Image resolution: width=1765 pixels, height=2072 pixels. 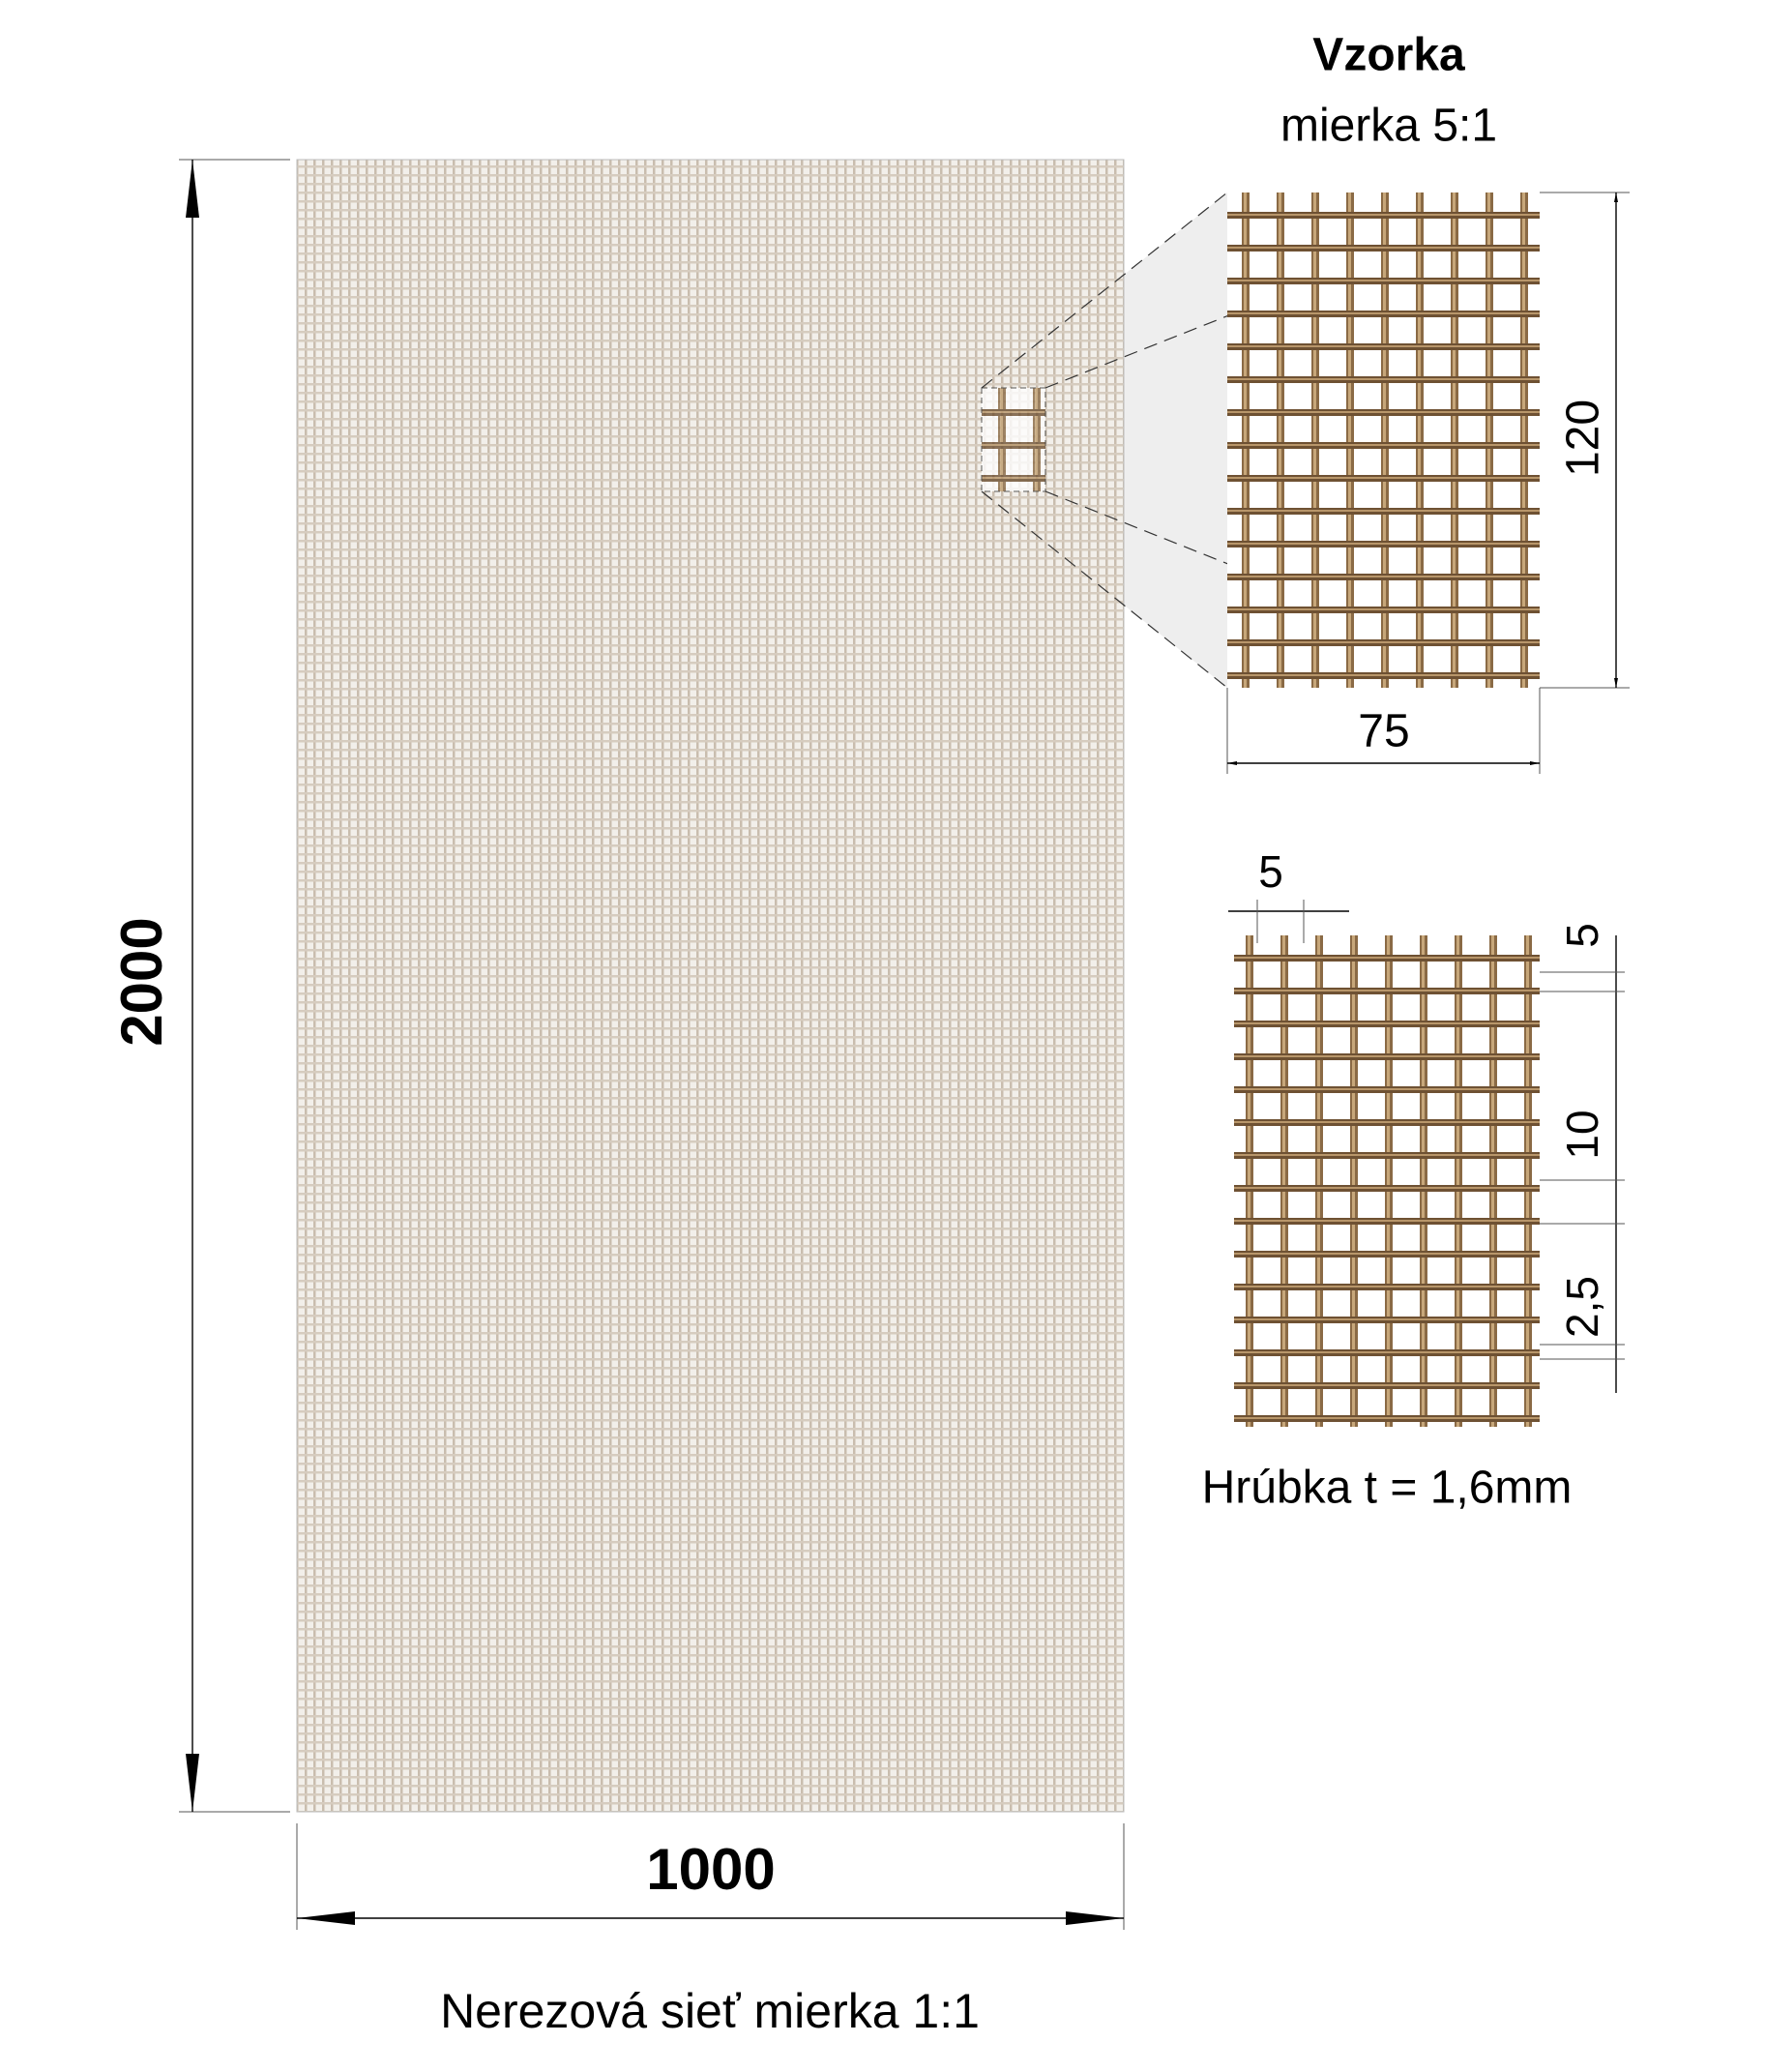 I want to click on height-dimension: 2000, so click(x=199, y=986).